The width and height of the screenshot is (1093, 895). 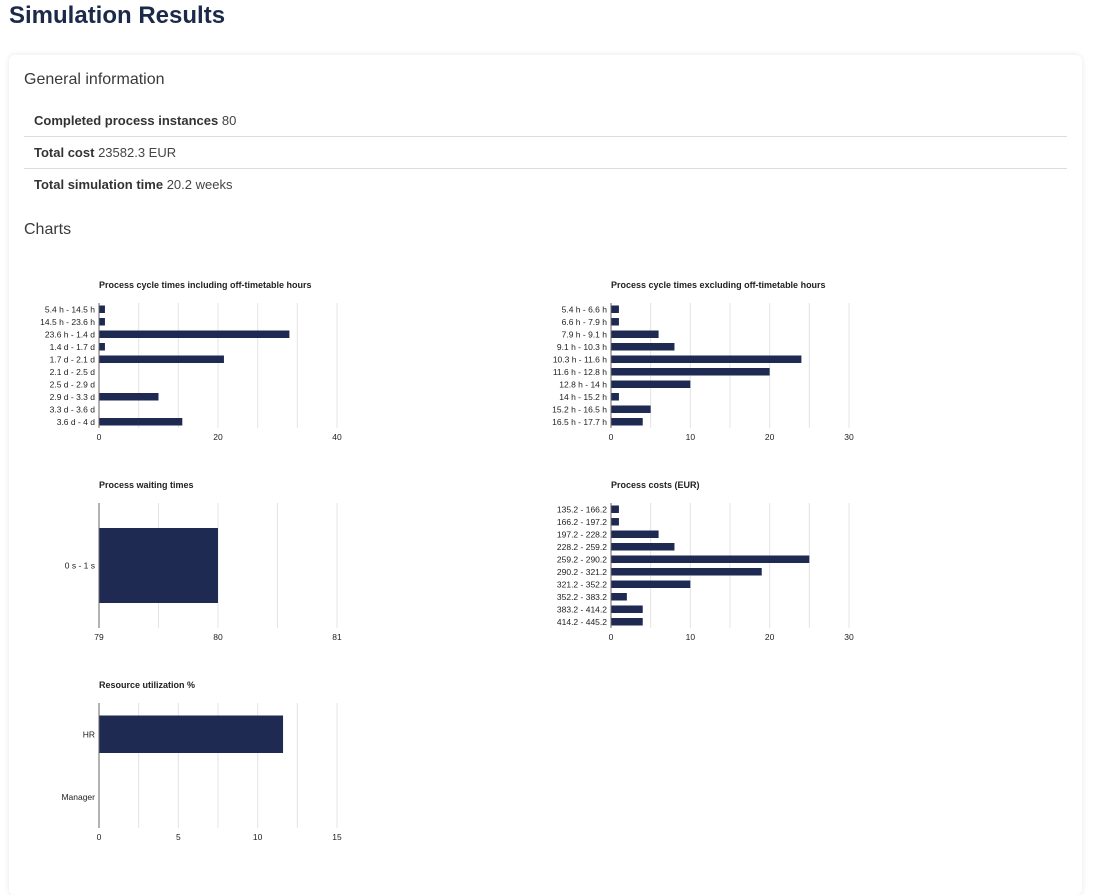 What do you see at coordinates (73, 397) in the screenshot?
I see `category-label: 2.9 d - 3.3 d` at bounding box center [73, 397].